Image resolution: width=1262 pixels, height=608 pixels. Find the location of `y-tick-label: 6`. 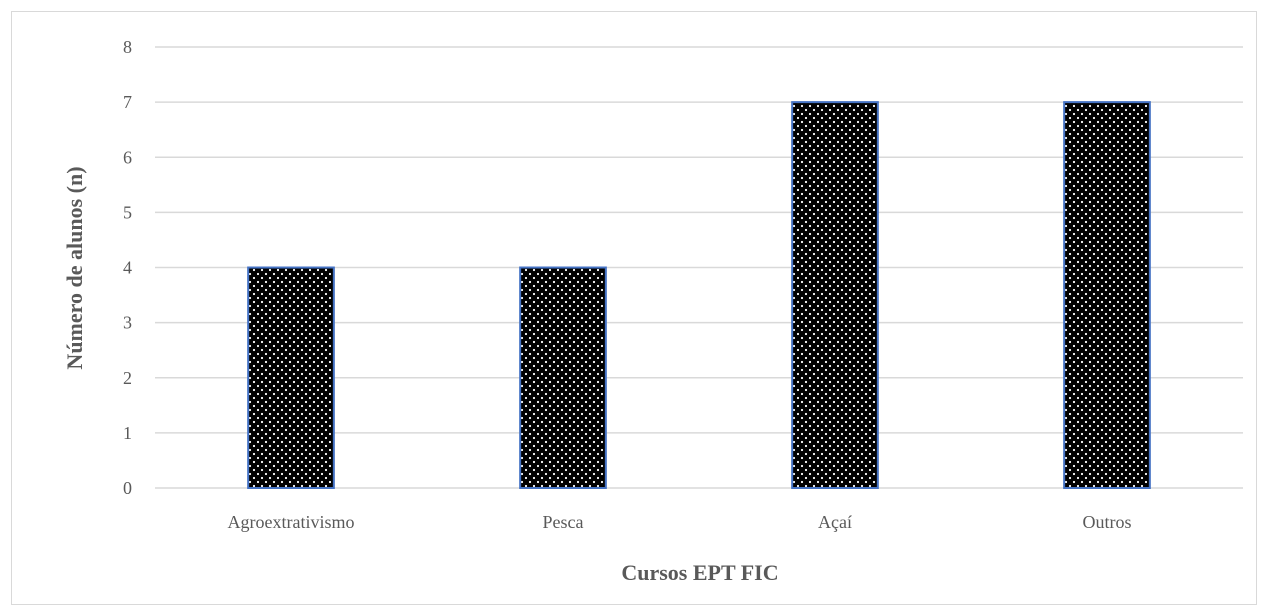

y-tick-label: 6 is located at coordinates (127, 157).